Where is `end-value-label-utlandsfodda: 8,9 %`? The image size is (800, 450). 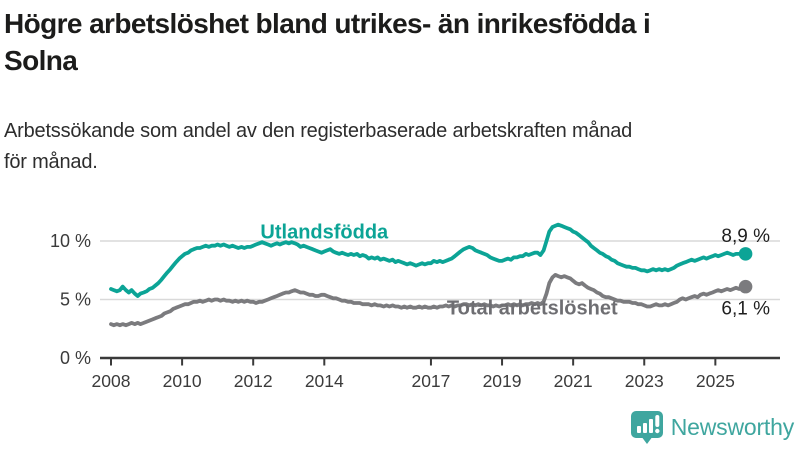 end-value-label-utlandsfodda: 8,9 % is located at coordinates (745, 236).